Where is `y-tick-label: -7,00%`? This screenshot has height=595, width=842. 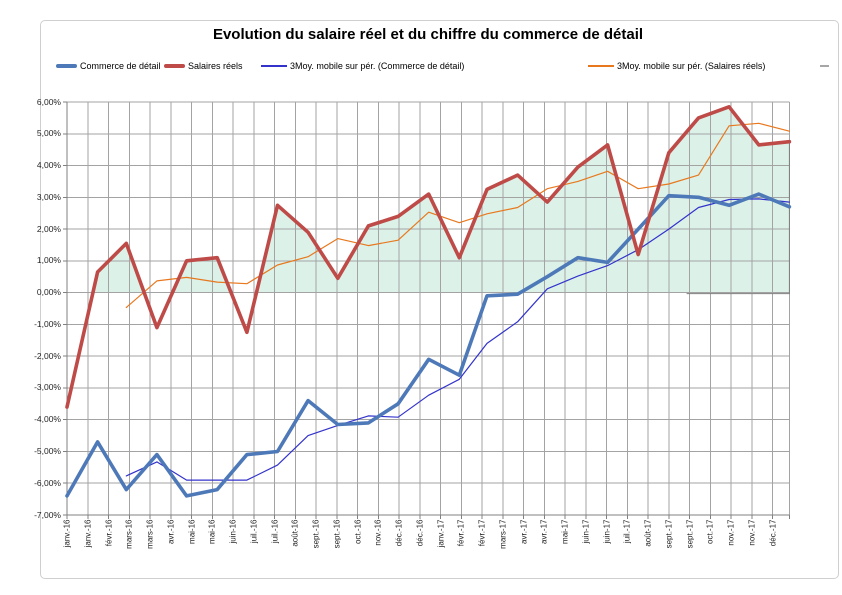
y-tick-label: -7,00% is located at coordinates (47, 514).